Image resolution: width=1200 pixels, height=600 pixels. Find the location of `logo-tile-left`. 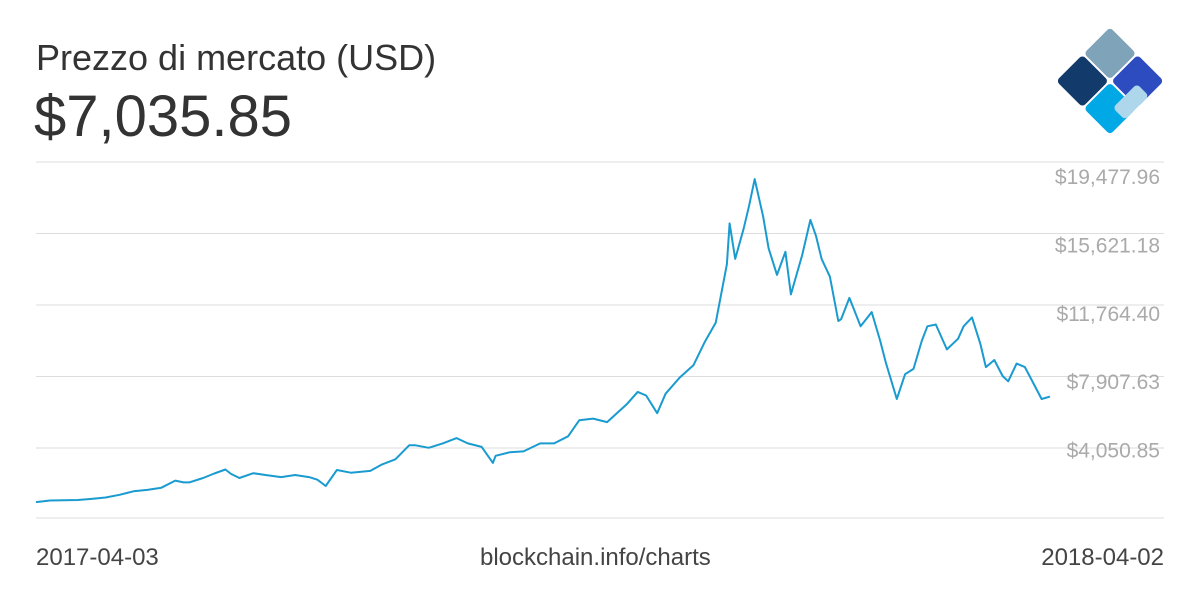

logo-tile-left is located at coordinates (1082, 81).